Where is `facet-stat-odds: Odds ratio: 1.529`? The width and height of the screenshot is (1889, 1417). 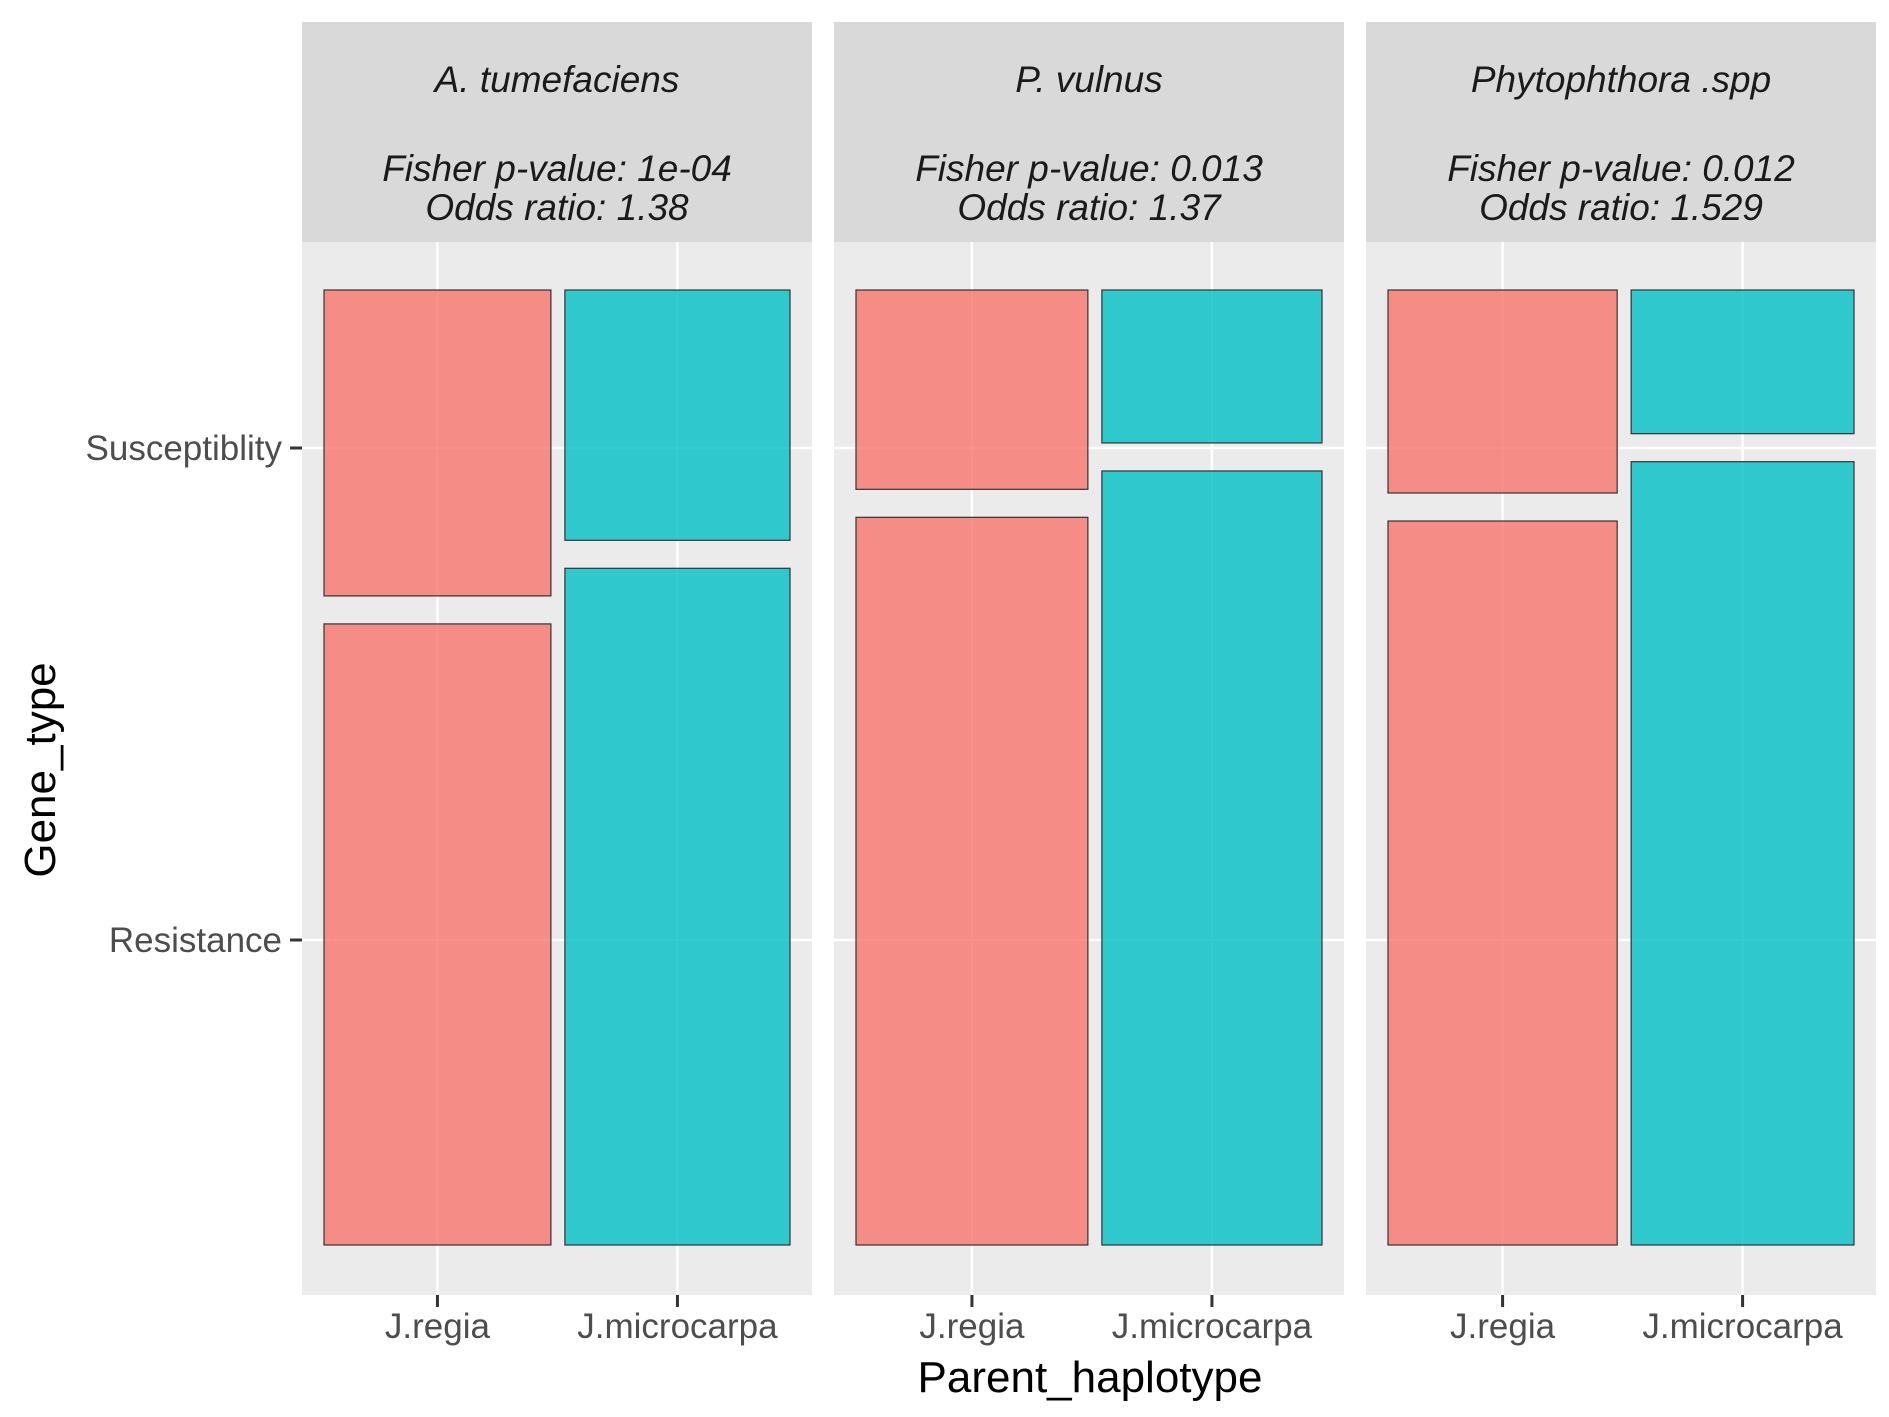 facet-stat-odds: Odds ratio: 1.529 is located at coordinates (1621, 207).